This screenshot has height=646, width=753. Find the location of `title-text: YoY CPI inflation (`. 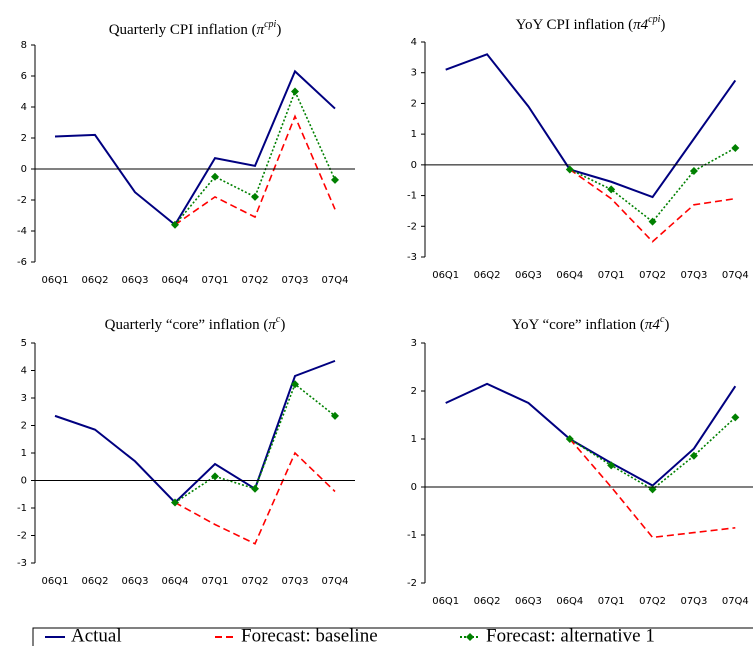

title-text: YoY CPI inflation ( is located at coordinates (575, 25).